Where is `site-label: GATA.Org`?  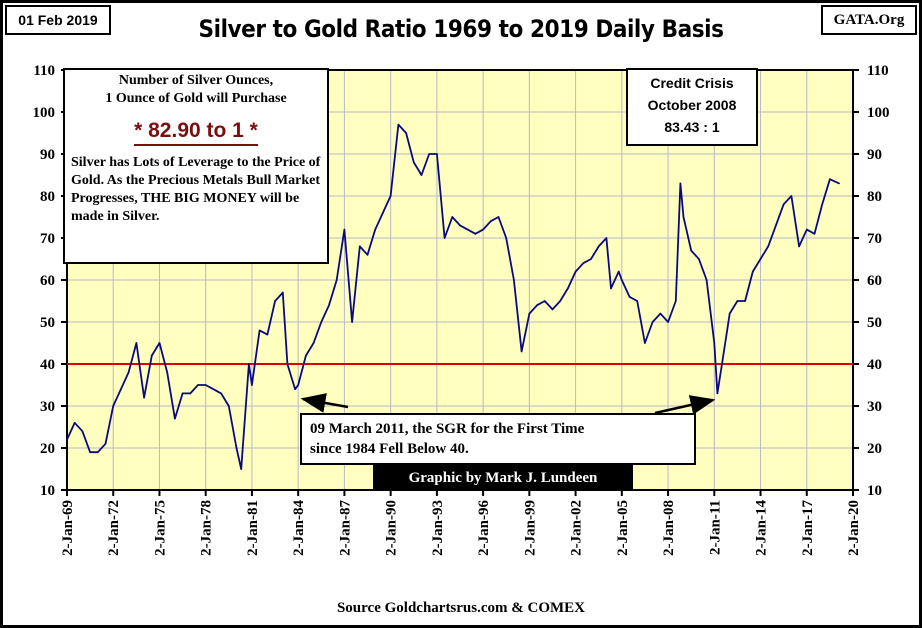
site-label: GATA.Org is located at coordinates (869, 20).